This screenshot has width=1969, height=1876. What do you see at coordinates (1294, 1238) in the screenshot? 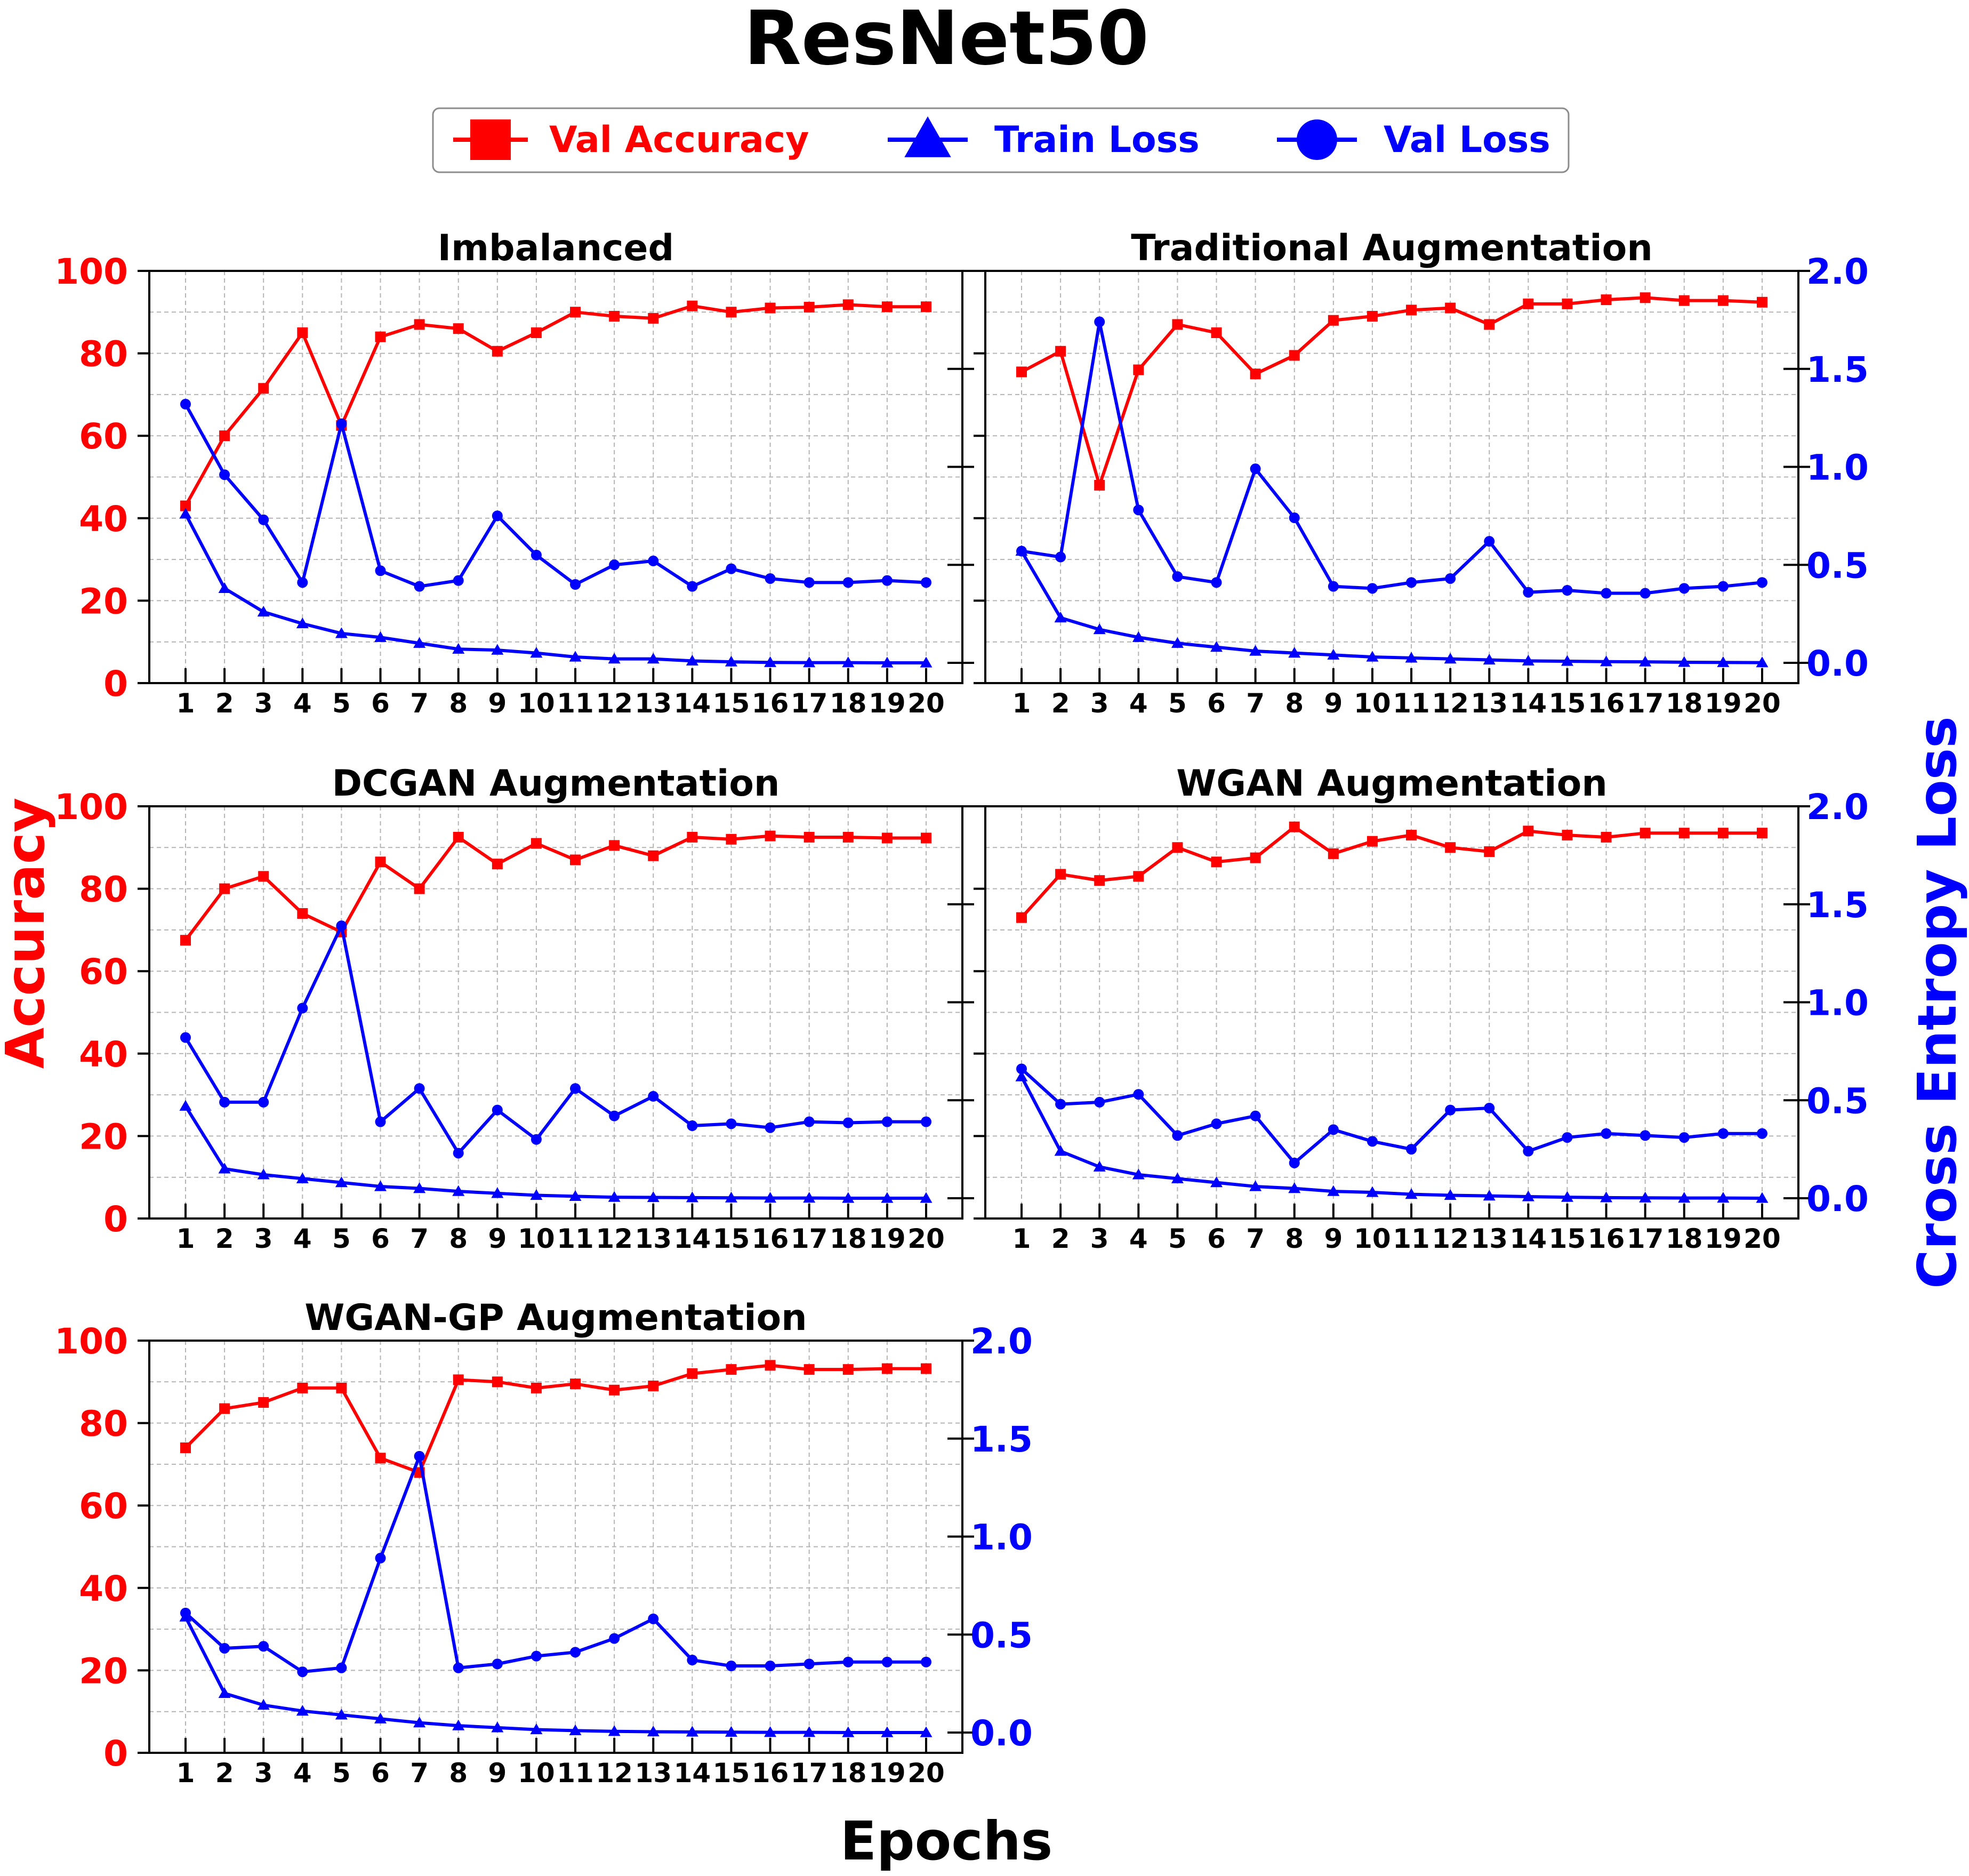
I see `x-tick-label: 8` at bounding box center [1294, 1238].